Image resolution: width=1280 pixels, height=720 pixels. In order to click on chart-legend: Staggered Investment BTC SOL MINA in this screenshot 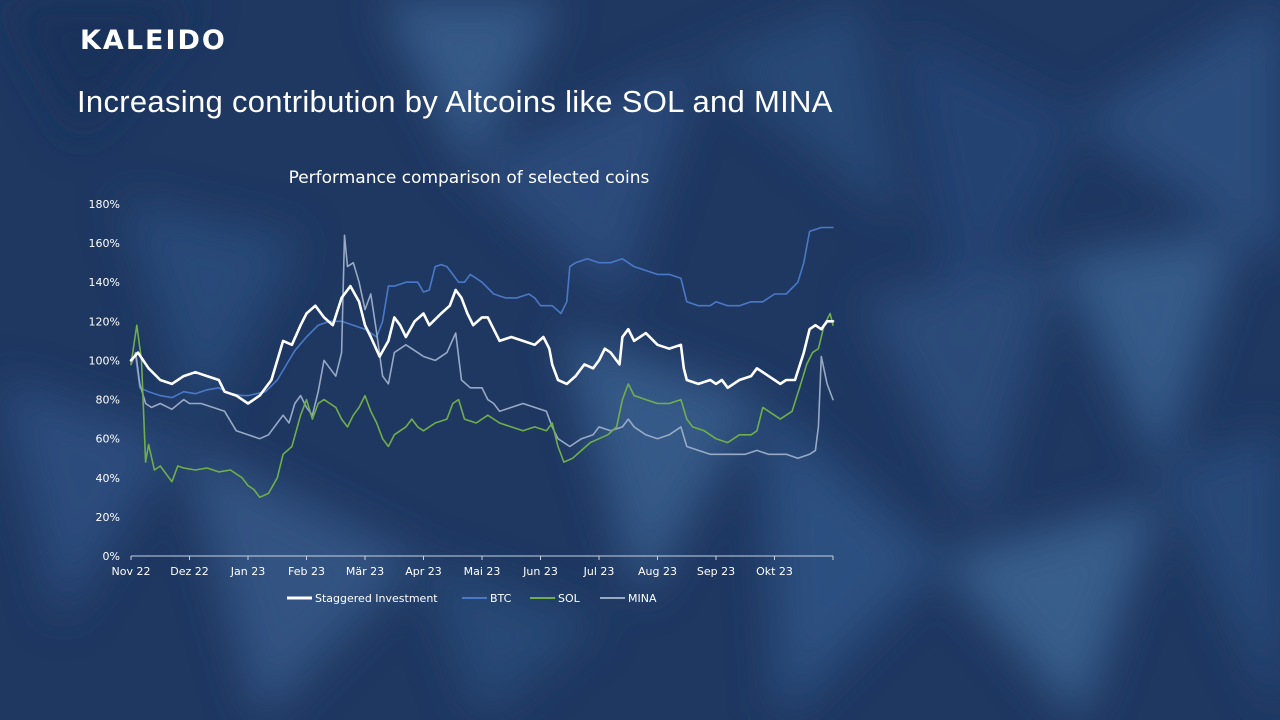, I will do `click(472, 598)`.